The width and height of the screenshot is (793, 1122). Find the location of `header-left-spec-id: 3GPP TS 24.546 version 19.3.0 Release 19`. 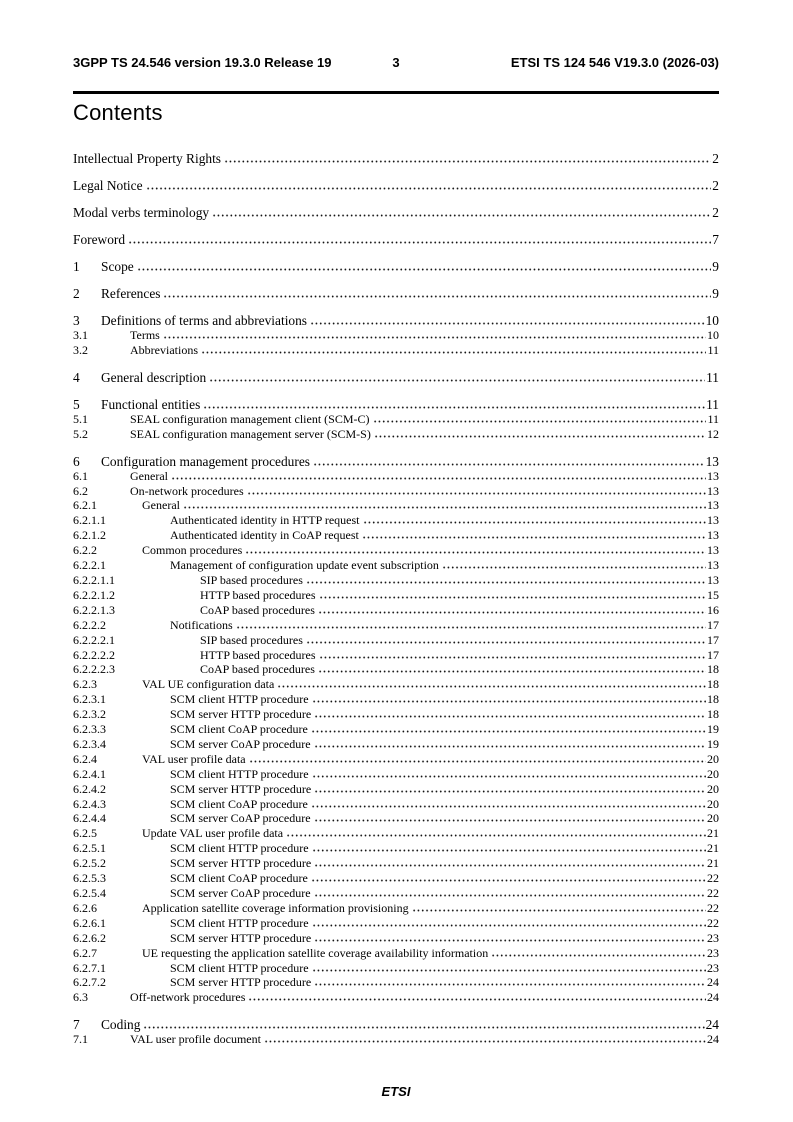

header-left-spec-id: 3GPP TS 24.546 version 19.3.0 Release 19 is located at coordinates (202, 62).